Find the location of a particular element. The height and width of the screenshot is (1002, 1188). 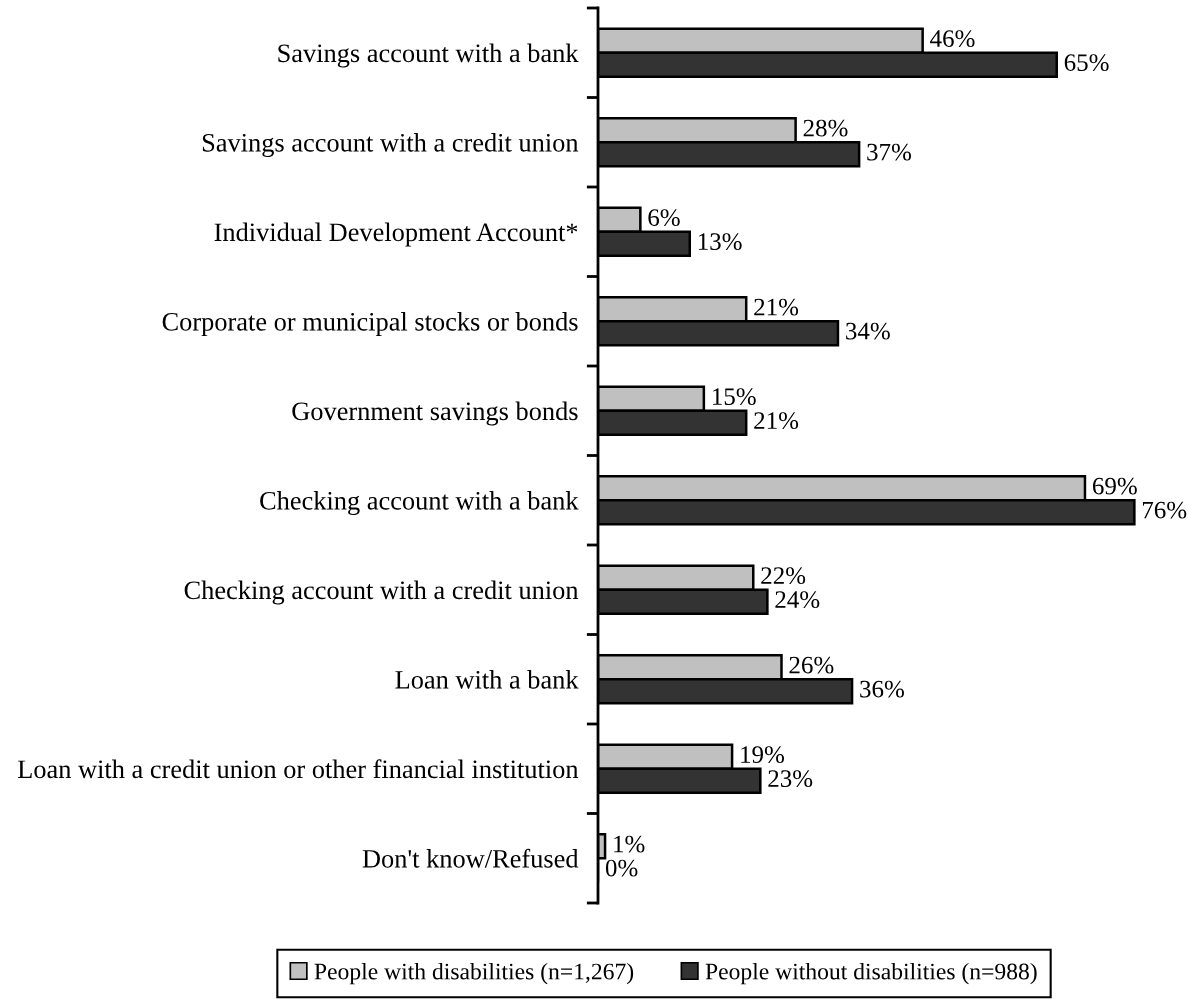

y-tick-label: Savings account with a credit union is located at coordinates (390, 145).